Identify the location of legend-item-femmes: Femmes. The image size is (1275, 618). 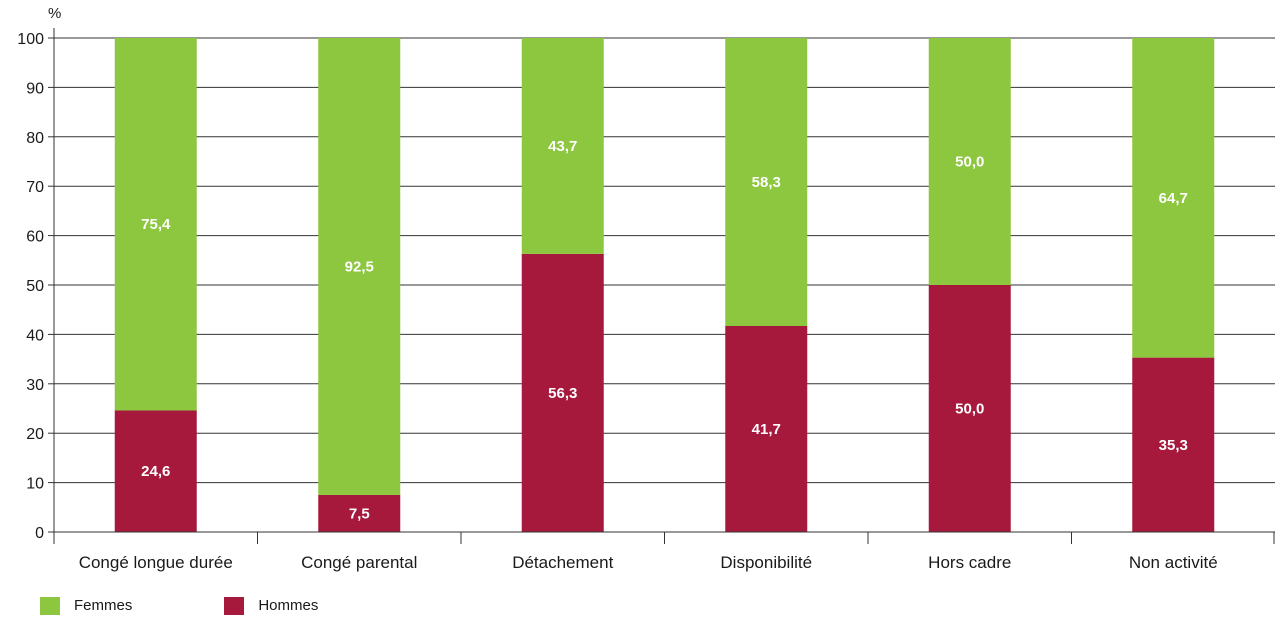
(86, 606).